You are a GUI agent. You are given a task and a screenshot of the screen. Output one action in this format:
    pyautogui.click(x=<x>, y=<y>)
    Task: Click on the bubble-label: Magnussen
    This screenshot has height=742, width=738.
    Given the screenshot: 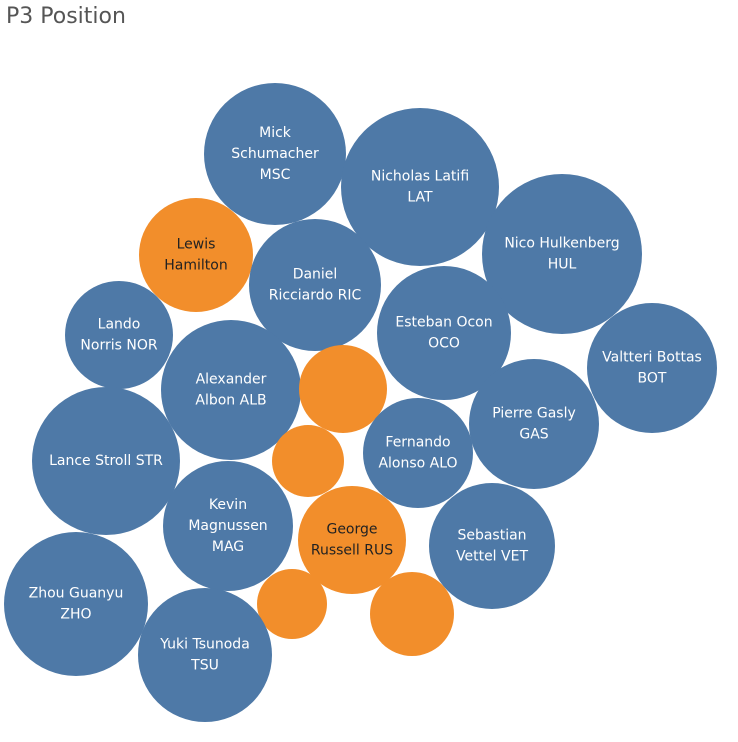 What is the action you would take?
    pyautogui.click(x=227, y=526)
    